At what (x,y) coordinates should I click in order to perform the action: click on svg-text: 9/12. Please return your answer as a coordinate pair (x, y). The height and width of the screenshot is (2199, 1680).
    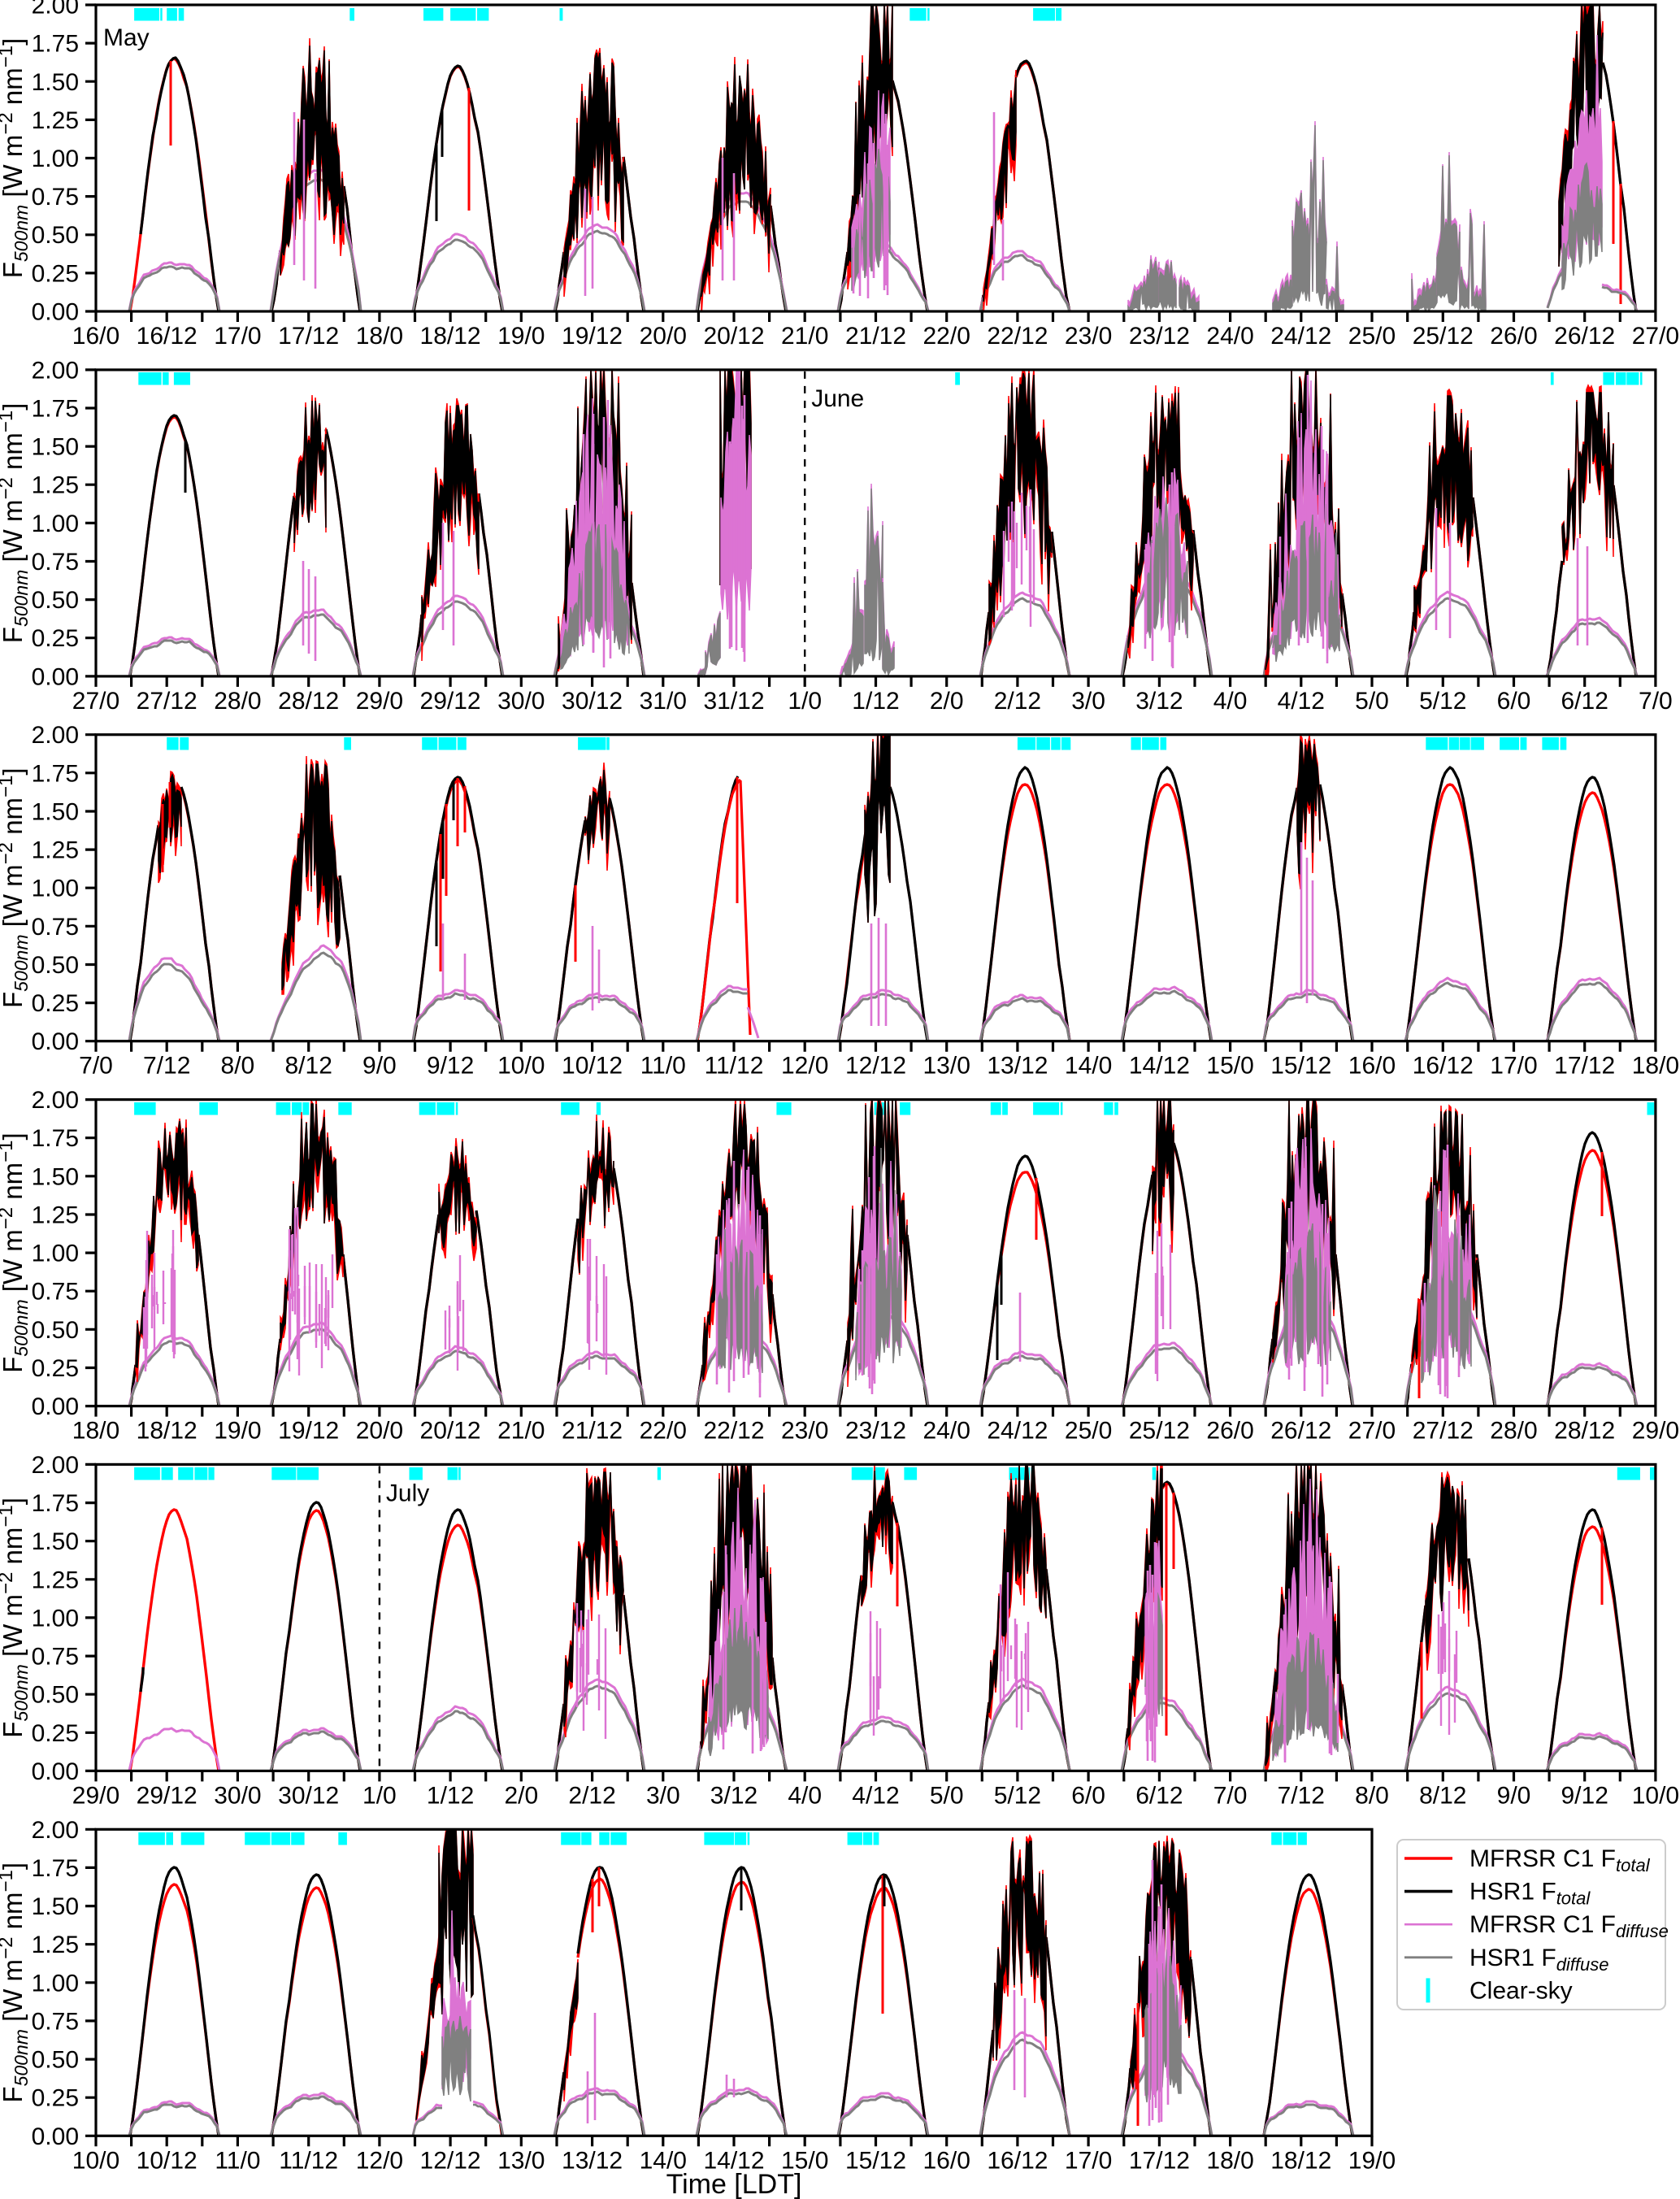
    Looking at the image, I should click on (451, 1066).